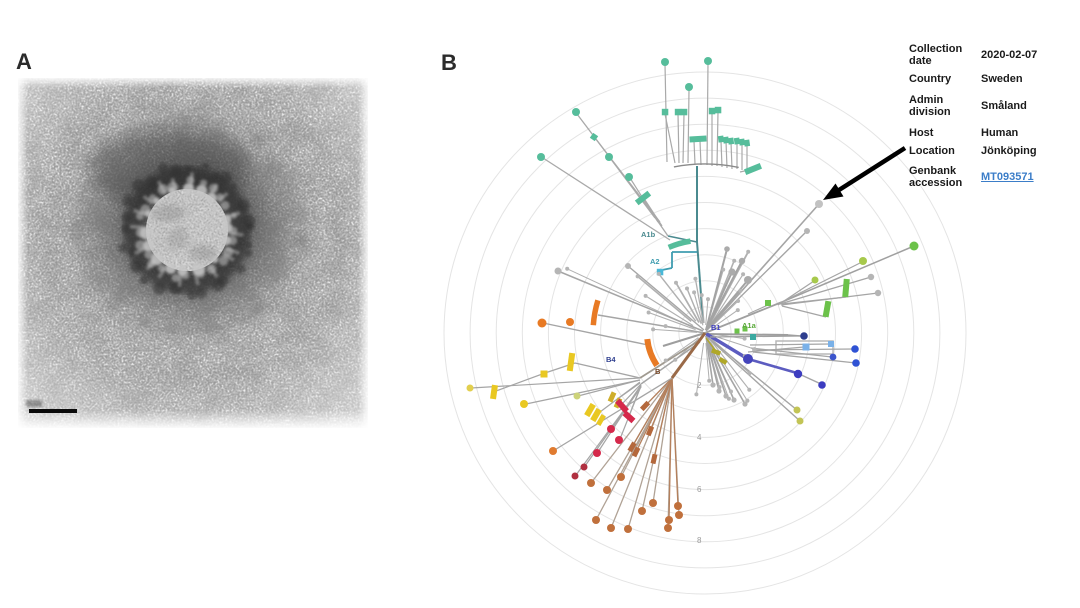 The image size is (1080, 608). Describe the element at coordinates (658, 371) in the screenshot. I see `svg-text: B` at that location.